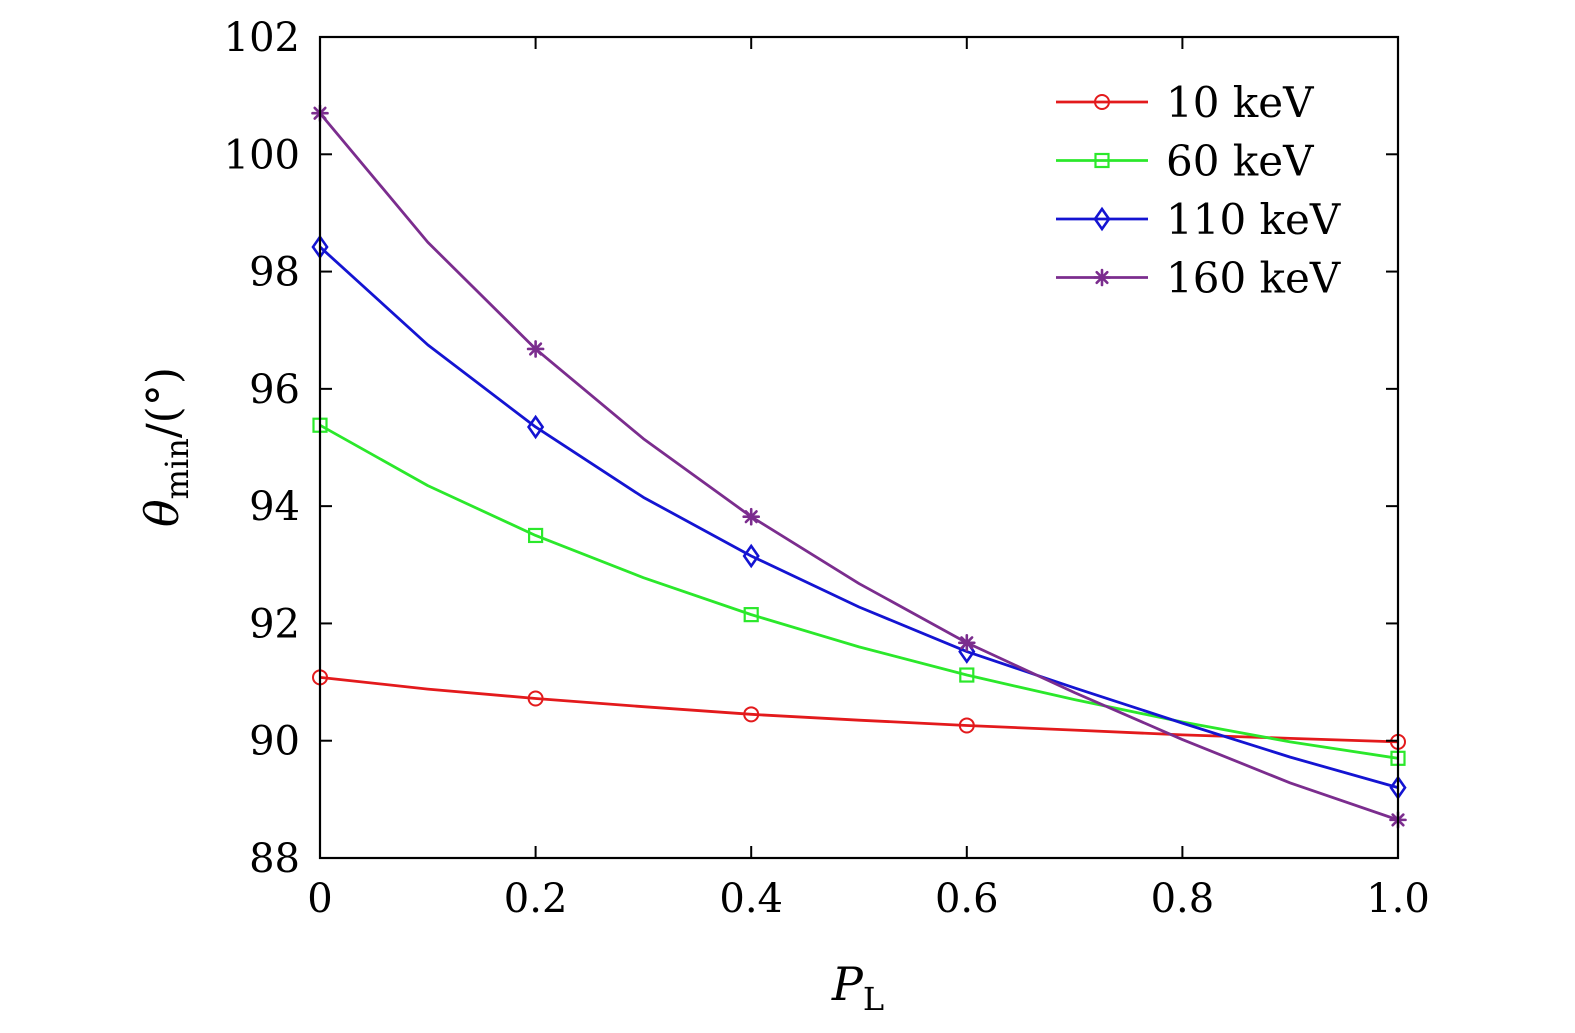 This screenshot has width=1575, height=1033. I want to click on x-tick-label: 0.8, so click(1183, 899).